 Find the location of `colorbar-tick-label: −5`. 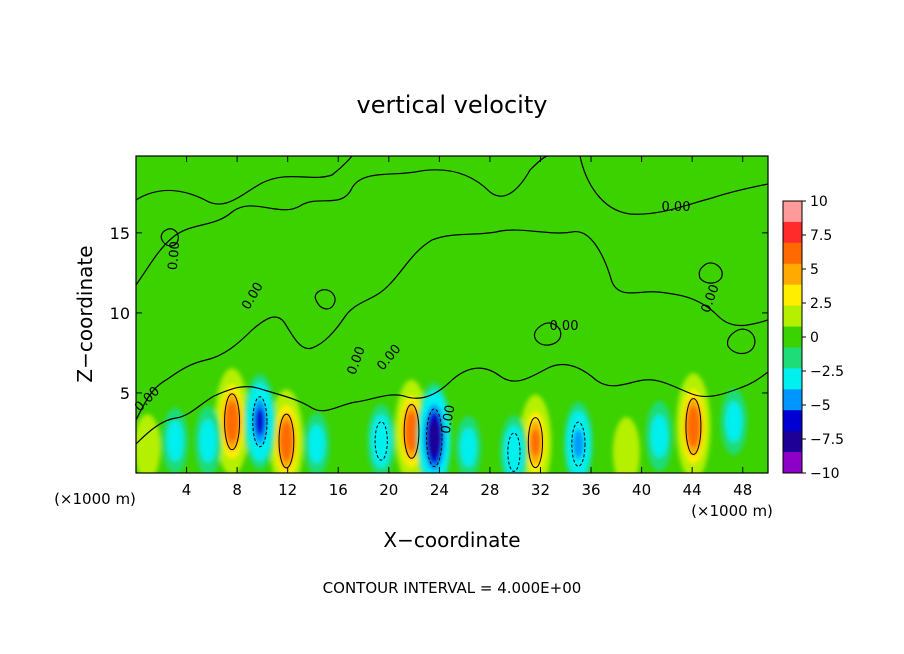

colorbar-tick-label: −5 is located at coordinates (820, 406).